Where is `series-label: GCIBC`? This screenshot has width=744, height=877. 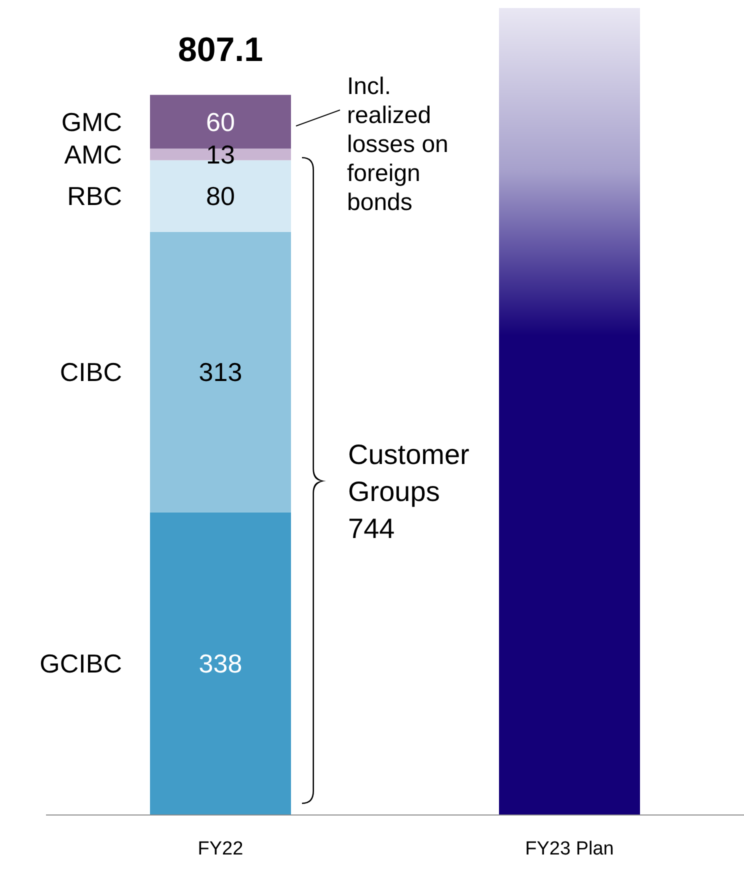 series-label: GCIBC is located at coordinates (81, 663).